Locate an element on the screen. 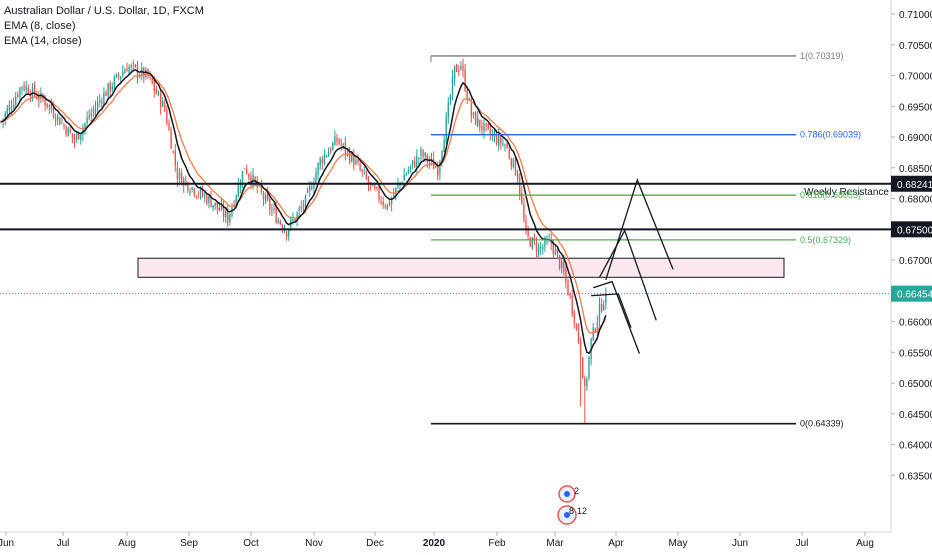 The image size is (932, 555). x-tick-label: Nov is located at coordinates (314, 543).